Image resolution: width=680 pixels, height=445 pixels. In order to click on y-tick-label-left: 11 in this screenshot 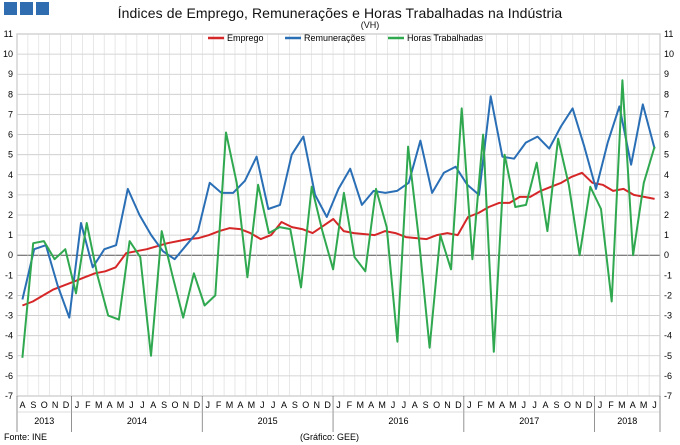, I will do `click(8, 34)`.